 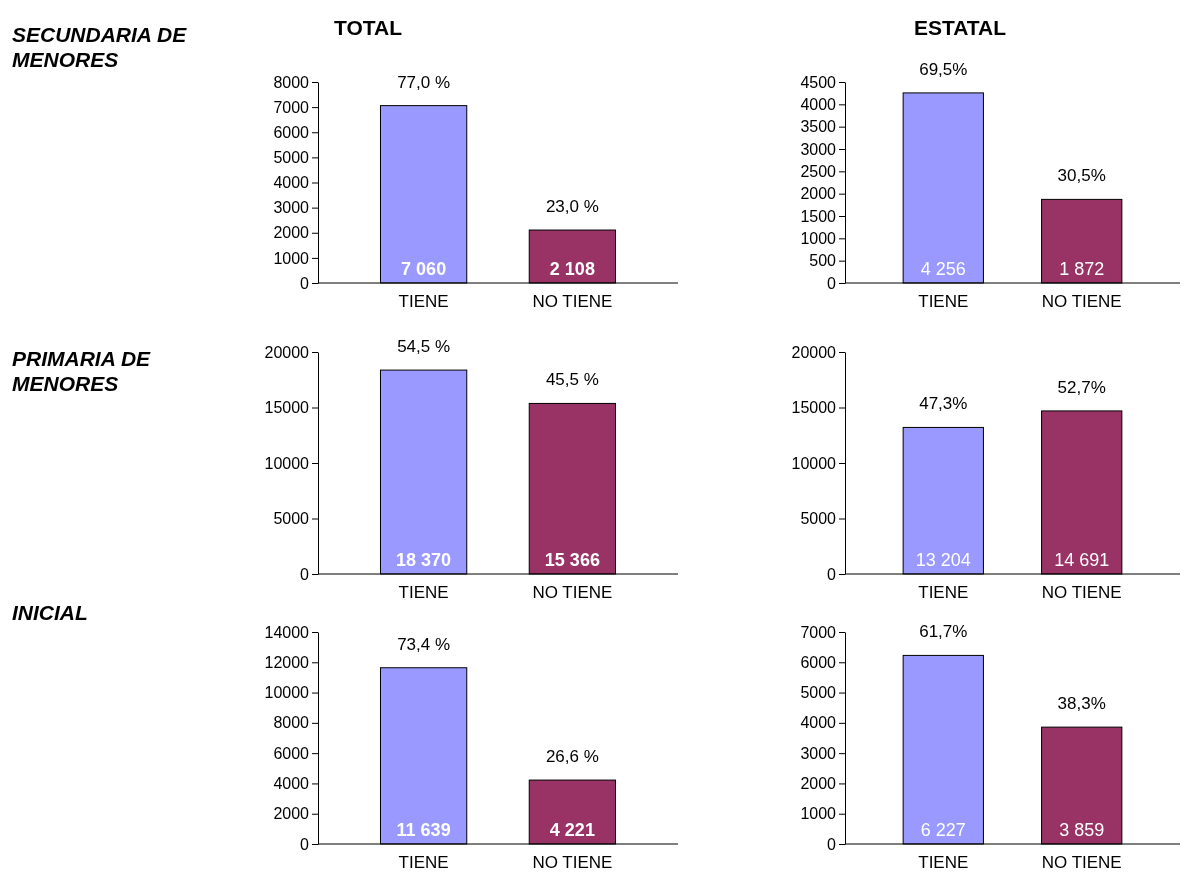 What do you see at coordinates (818, 82) in the screenshot?
I see `y-tick-label: 4500` at bounding box center [818, 82].